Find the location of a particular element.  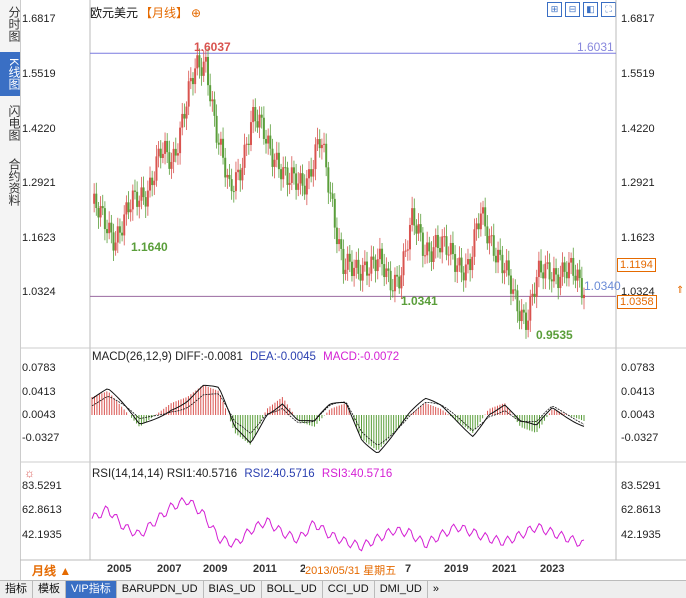

tab-indicator: 指标 is located at coordinates (16, 589).